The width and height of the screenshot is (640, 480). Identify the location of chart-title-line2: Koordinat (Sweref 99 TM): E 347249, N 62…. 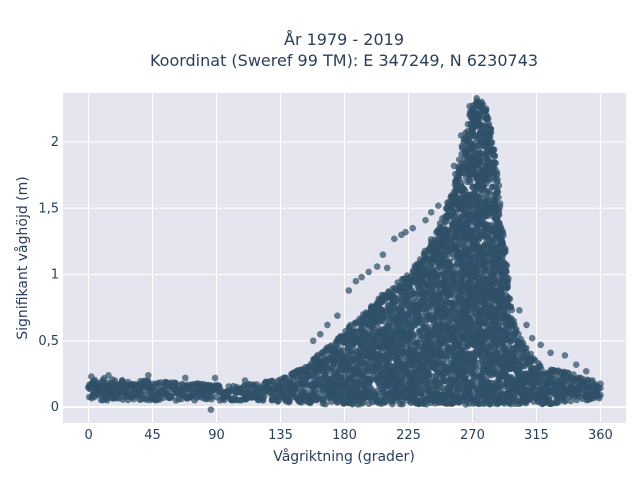
(344, 60).